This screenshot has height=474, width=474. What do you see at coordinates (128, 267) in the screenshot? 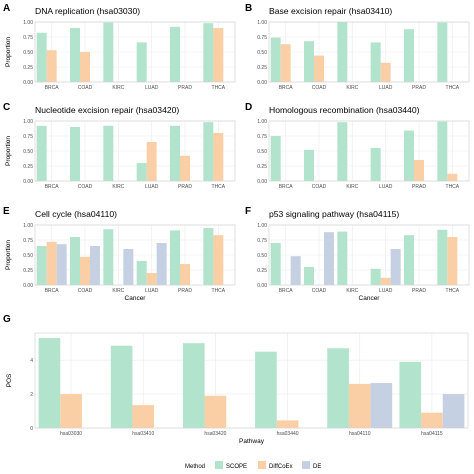
I see `bar-de-kirc` at bounding box center [128, 267].